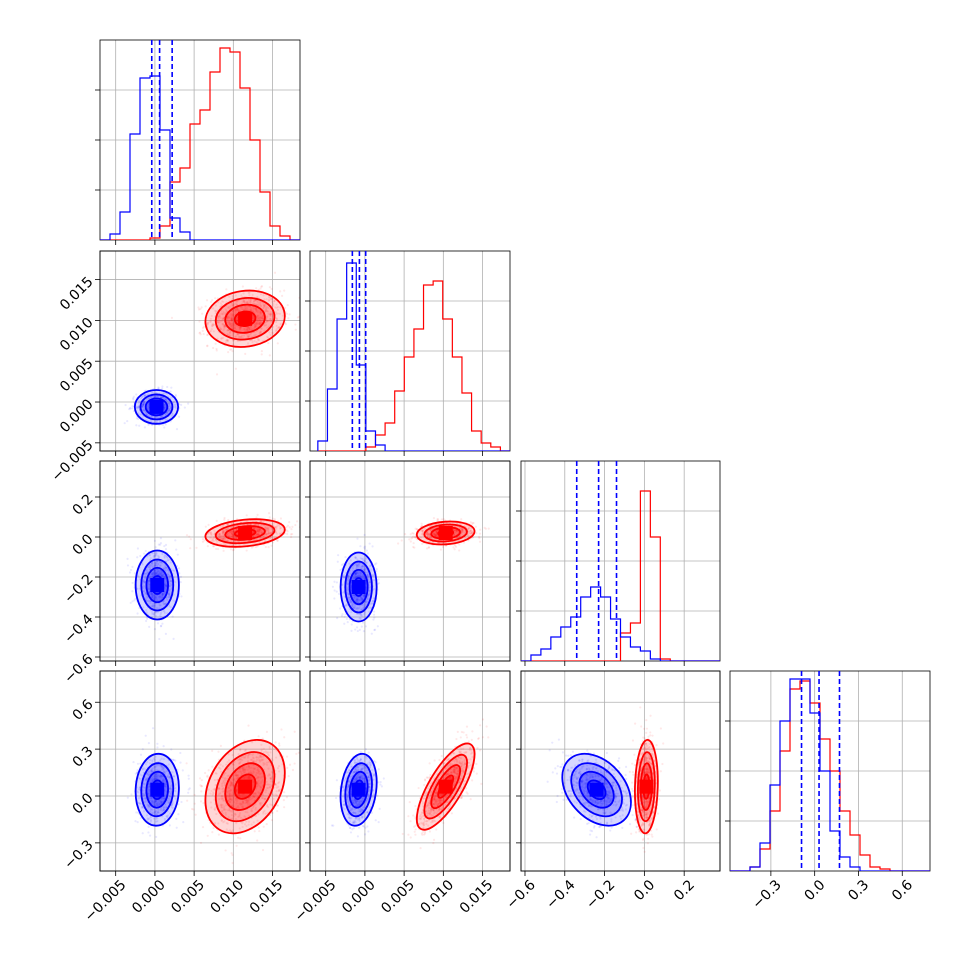 This screenshot has width=970, height=970. Describe the element at coordinates (200, 351) in the screenshot. I see `axes-frame` at that location.